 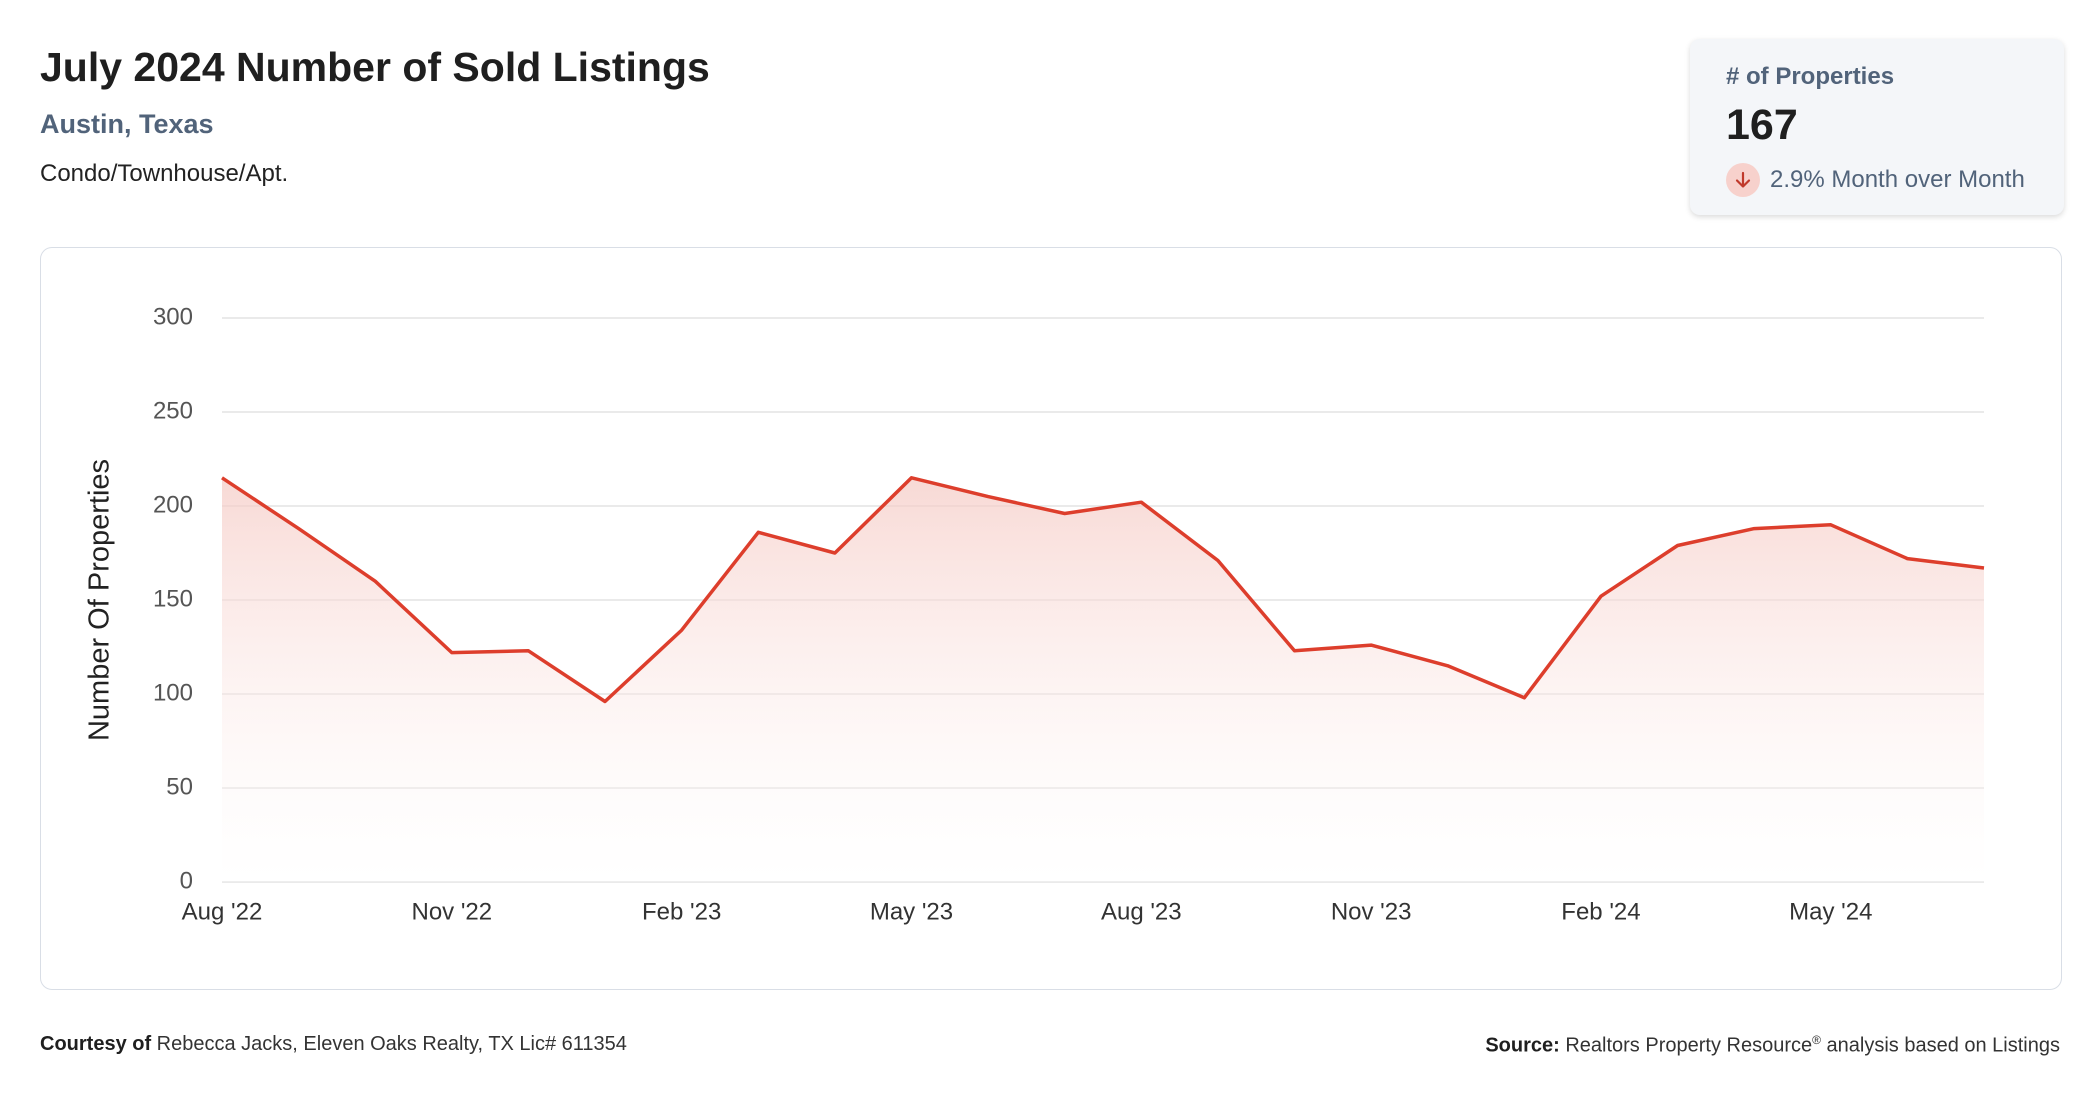 I want to click on kpi-change: 2.9% Month over Month, so click(x=1875, y=180).